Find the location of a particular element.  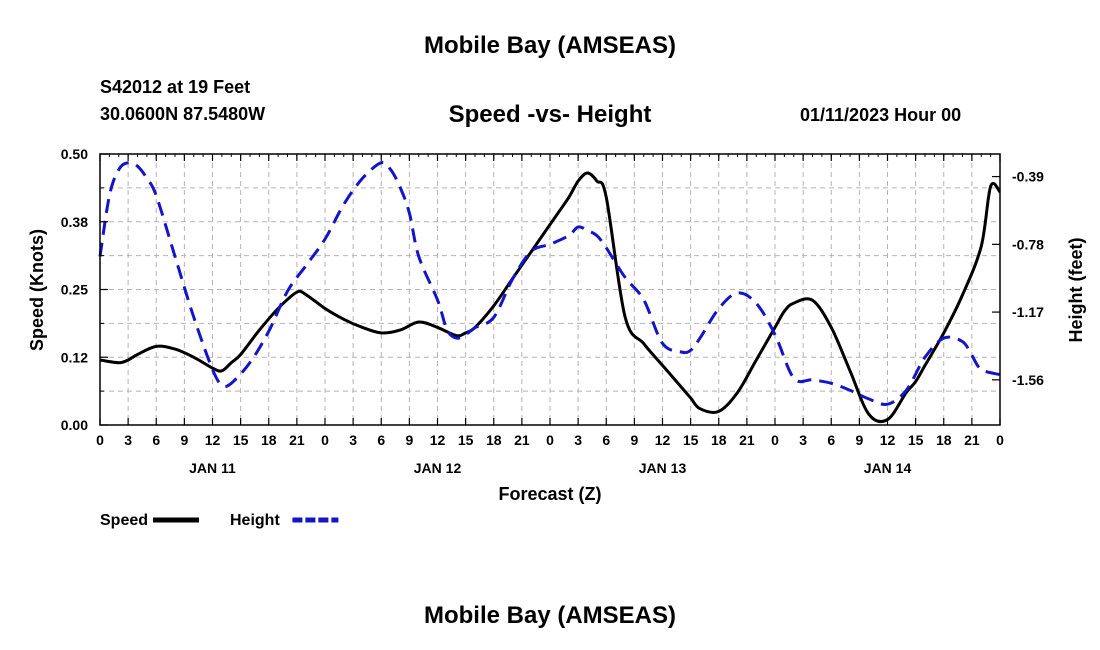

legend: Speed Height is located at coordinates (219, 520).